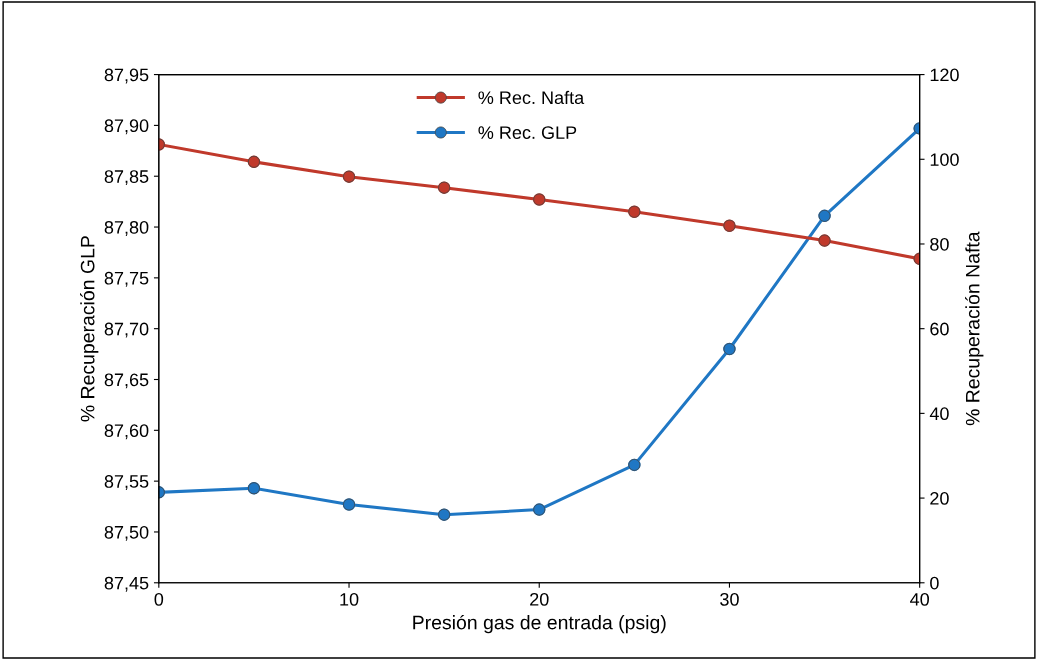 The height and width of the screenshot is (660, 1038). What do you see at coordinates (939, 244) in the screenshot?
I see `y2-tick-label: 80` at bounding box center [939, 244].